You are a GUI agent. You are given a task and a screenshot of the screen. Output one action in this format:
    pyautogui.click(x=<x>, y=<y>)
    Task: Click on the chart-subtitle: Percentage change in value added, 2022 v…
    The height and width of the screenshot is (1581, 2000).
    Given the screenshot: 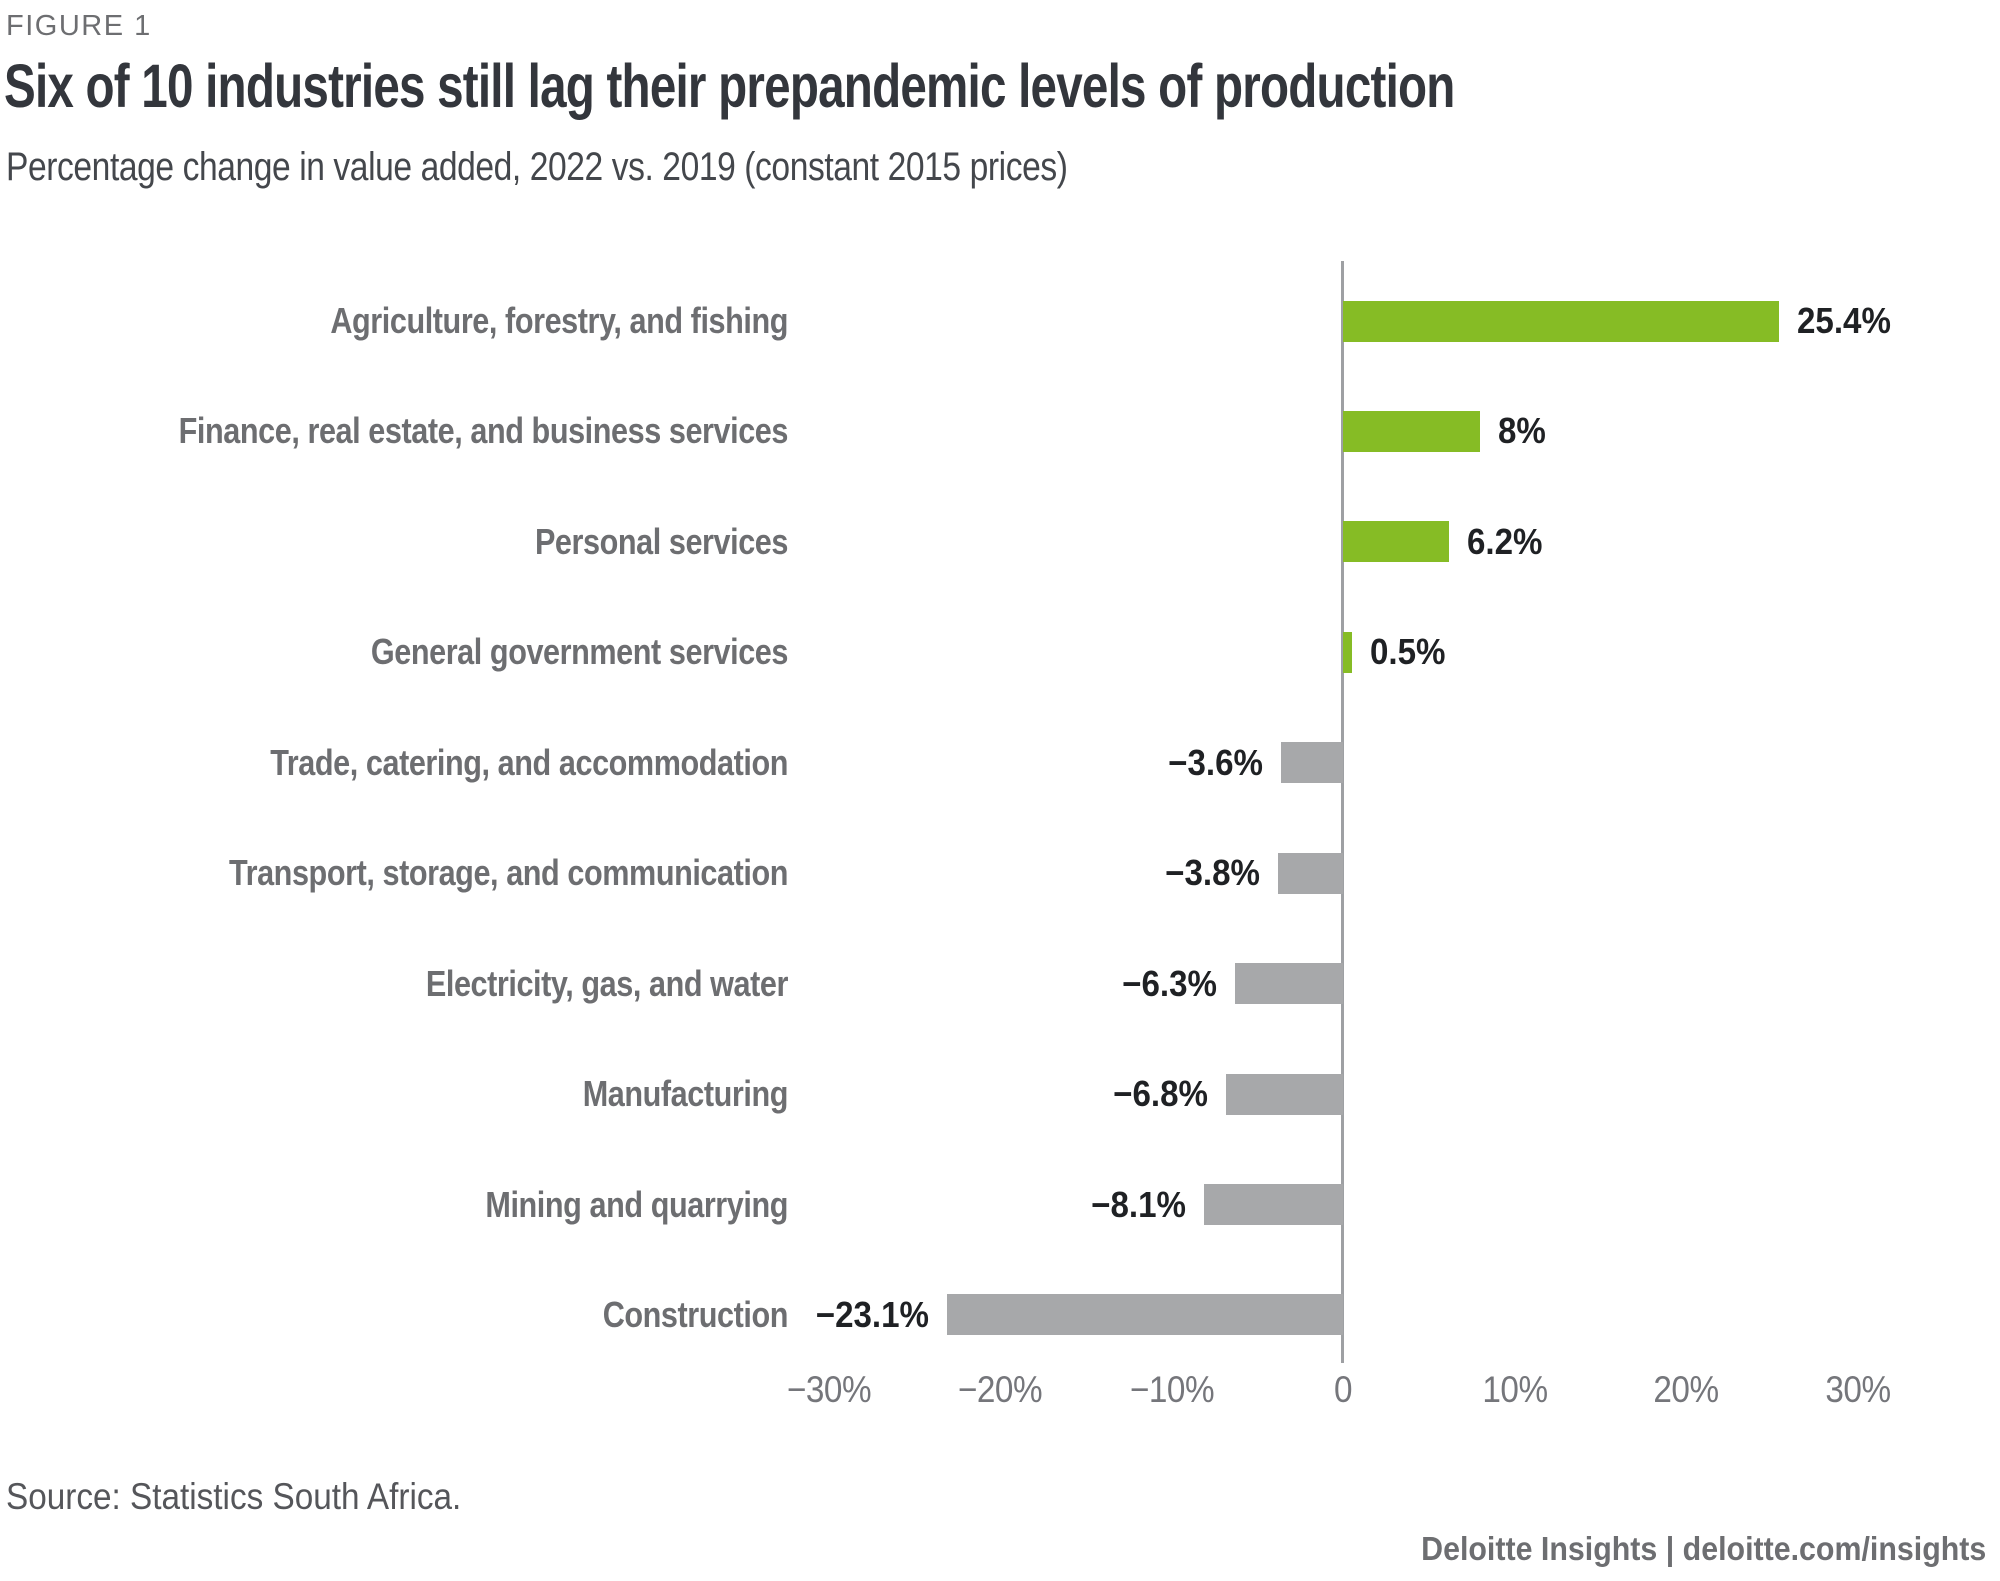 What is the action you would take?
    pyautogui.click(x=537, y=167)
    